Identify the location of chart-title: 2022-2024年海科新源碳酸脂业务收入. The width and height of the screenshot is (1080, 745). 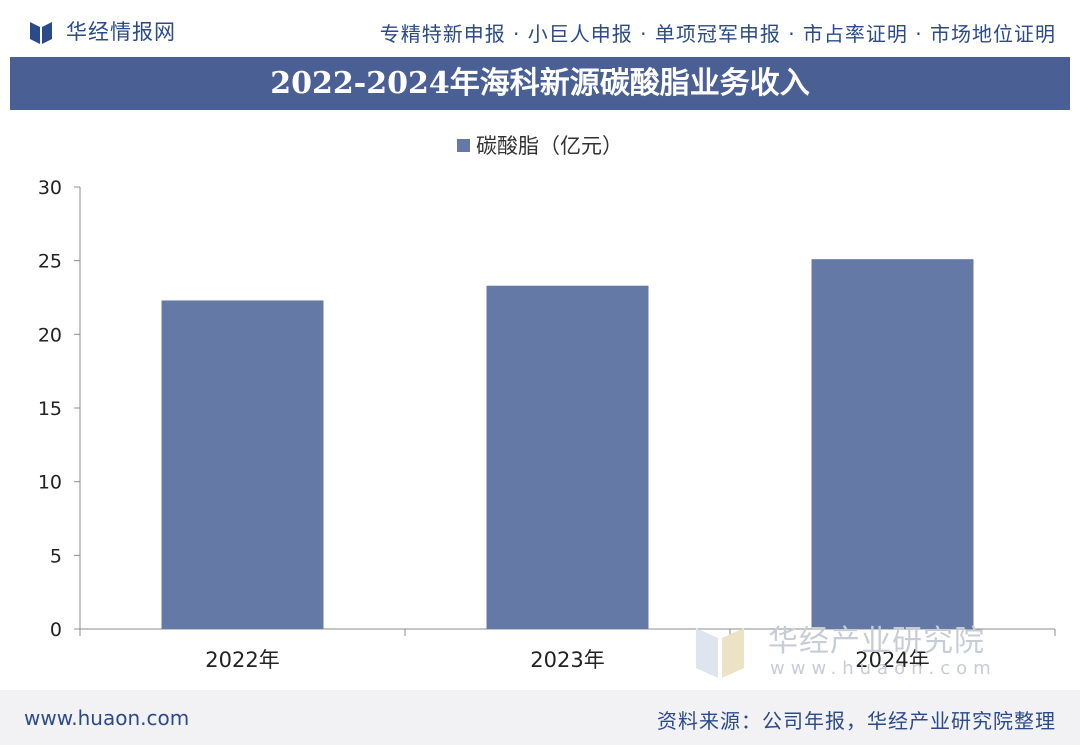
(540, 83).